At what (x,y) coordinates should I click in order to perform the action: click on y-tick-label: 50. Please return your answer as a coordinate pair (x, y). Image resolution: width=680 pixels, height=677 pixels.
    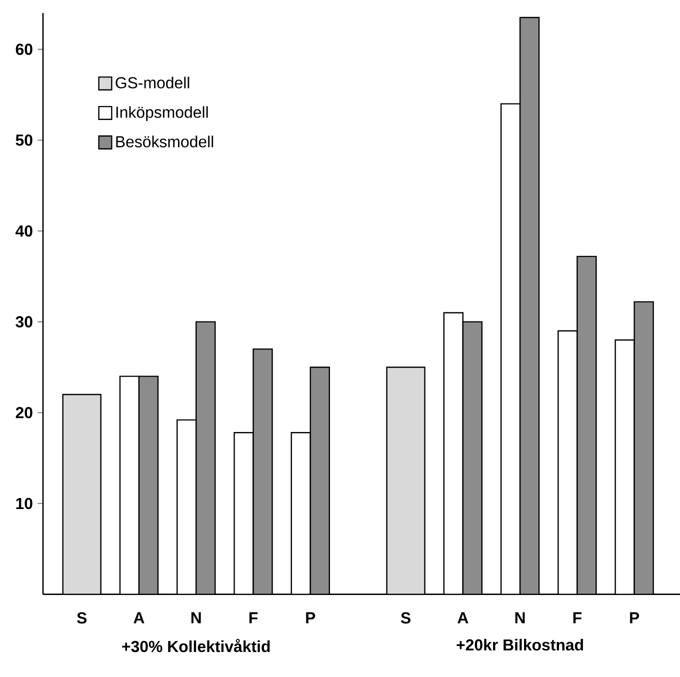
    Looking at the image, I should click on (24, 140).